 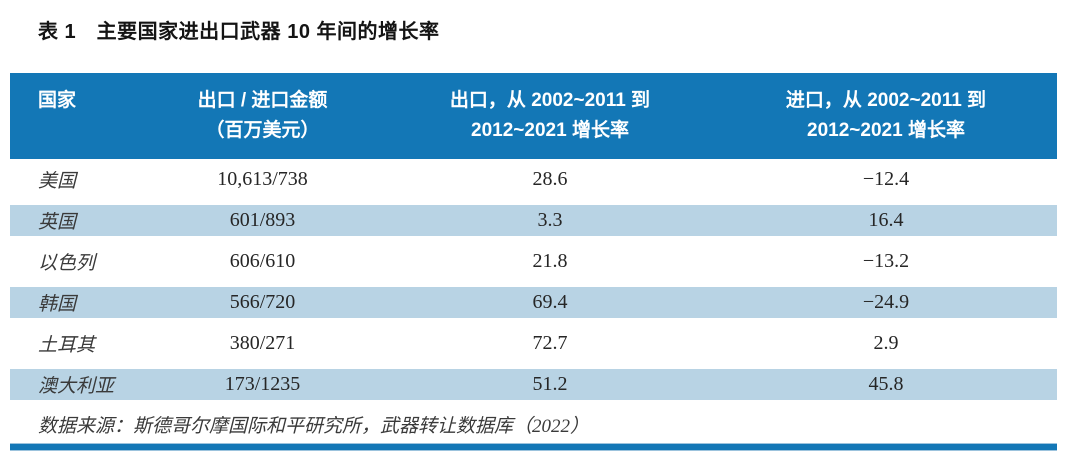 I want to click on source-row: 数据来源：斯德哥尔摩国际和平研究所，武器转让数据库（2022）, so click(x=533, y=424).